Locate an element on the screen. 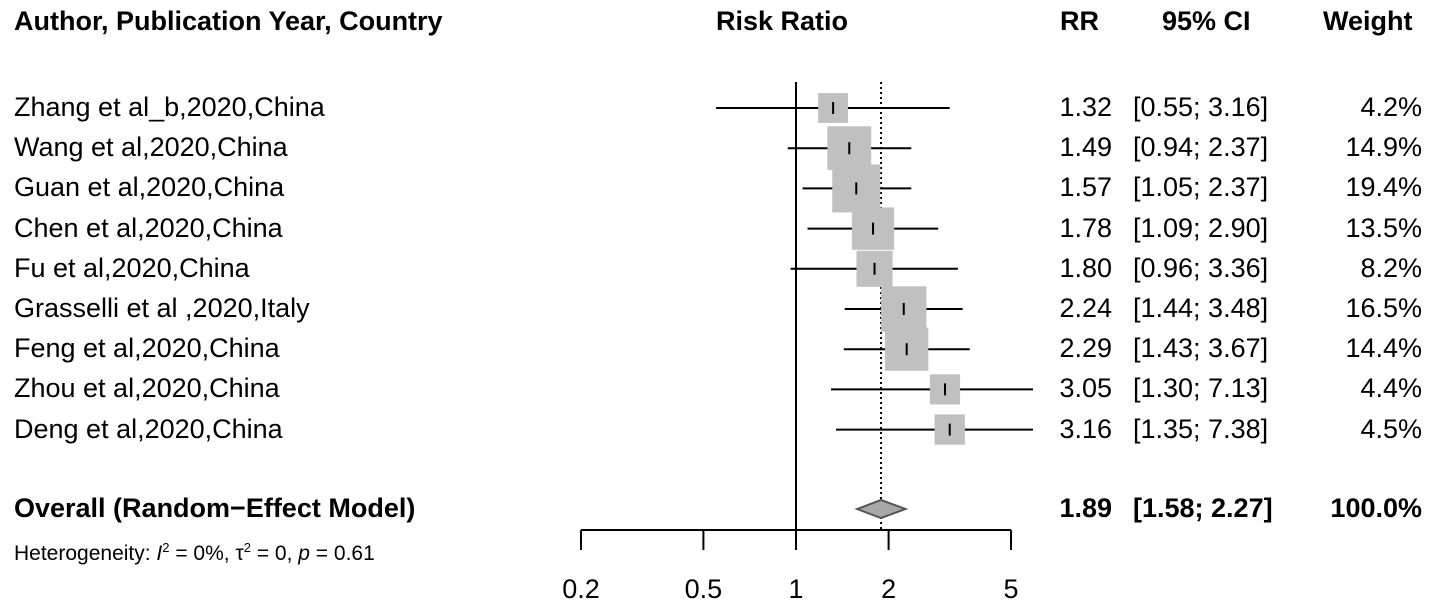 The image size is (1447, 603). weight-value: 19.4% is located at coordinates (1383, 187).